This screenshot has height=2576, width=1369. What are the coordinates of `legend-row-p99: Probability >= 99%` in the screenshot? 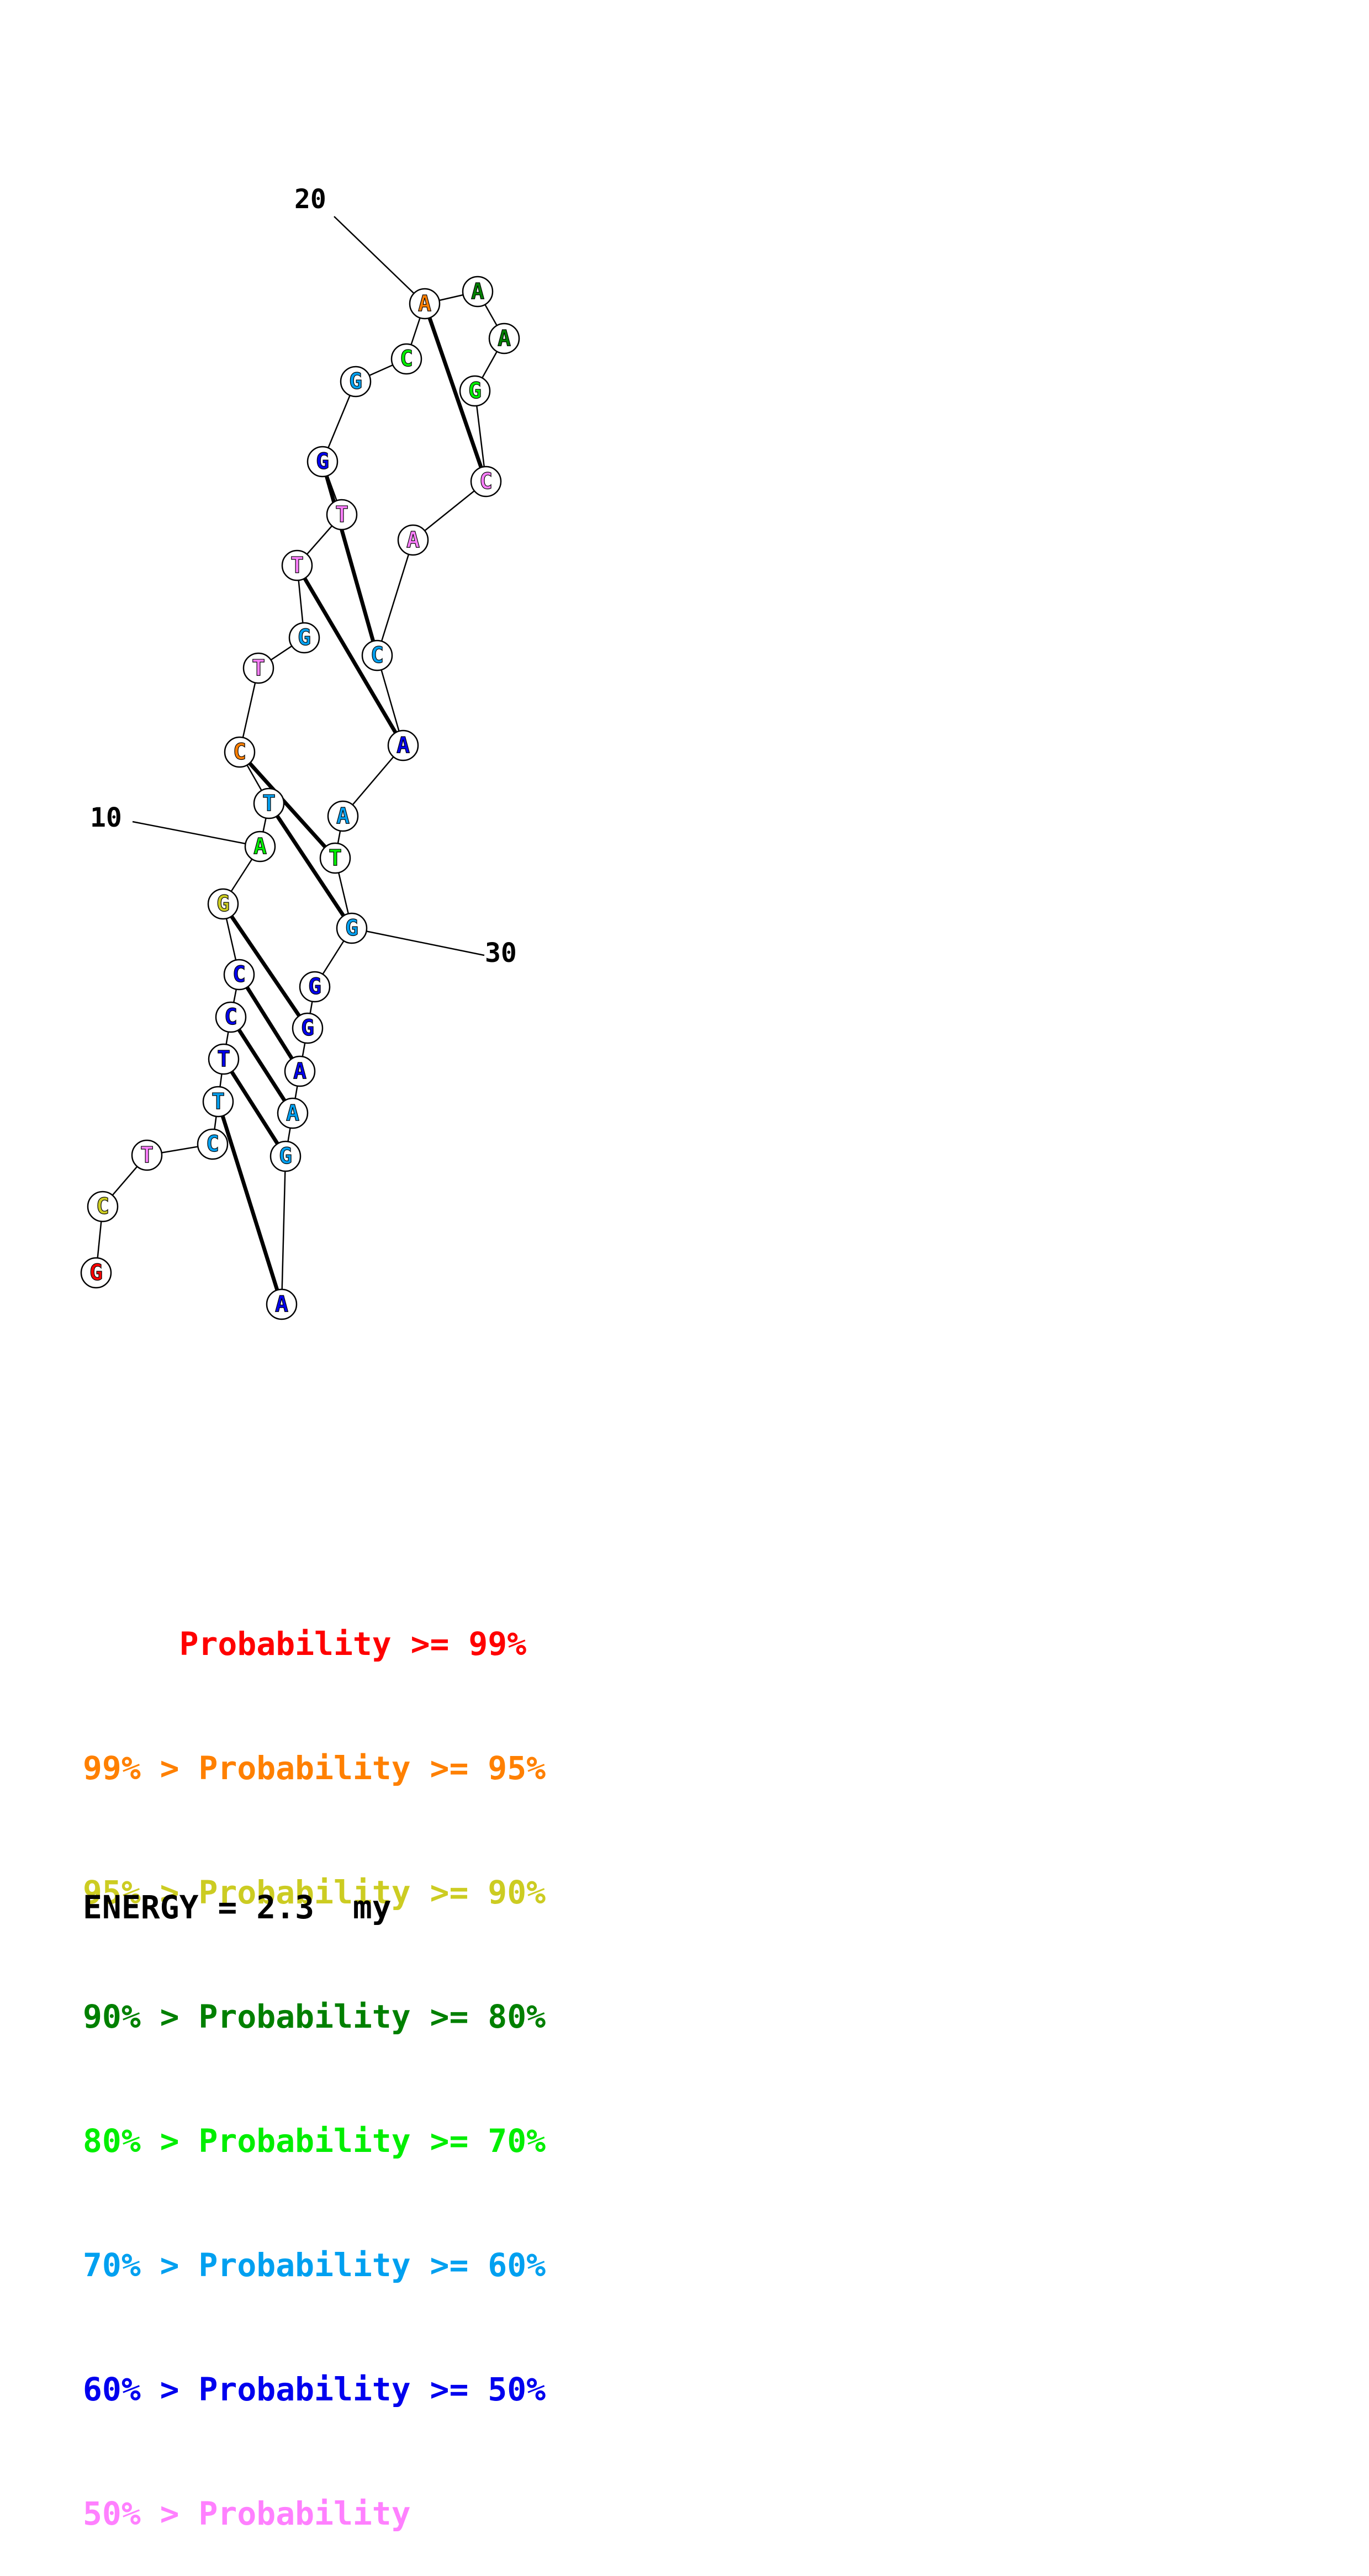 It's located at (305, 1644).